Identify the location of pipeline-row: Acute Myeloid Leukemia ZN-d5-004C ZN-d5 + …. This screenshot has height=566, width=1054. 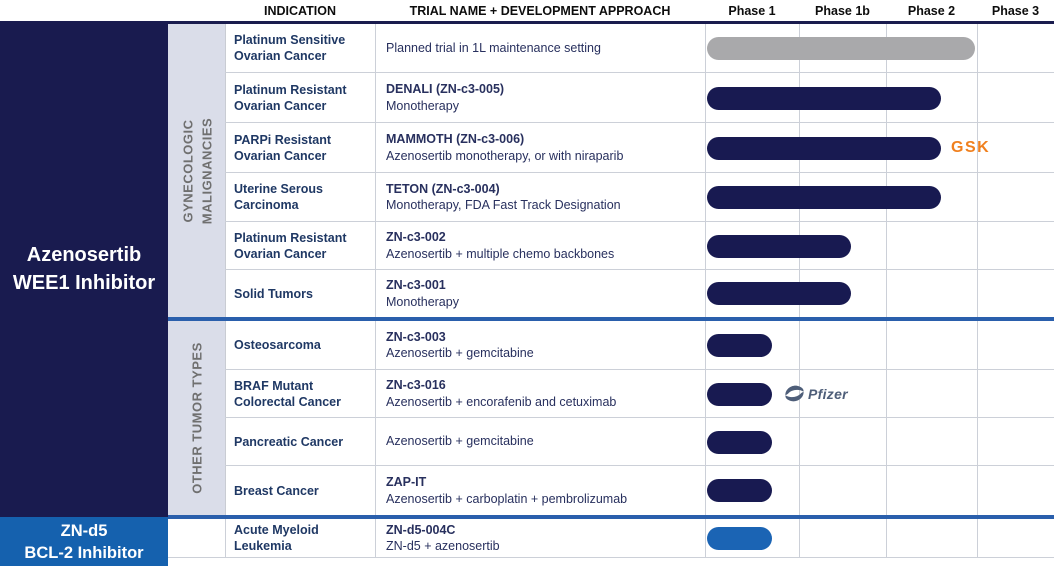
(639, 538).